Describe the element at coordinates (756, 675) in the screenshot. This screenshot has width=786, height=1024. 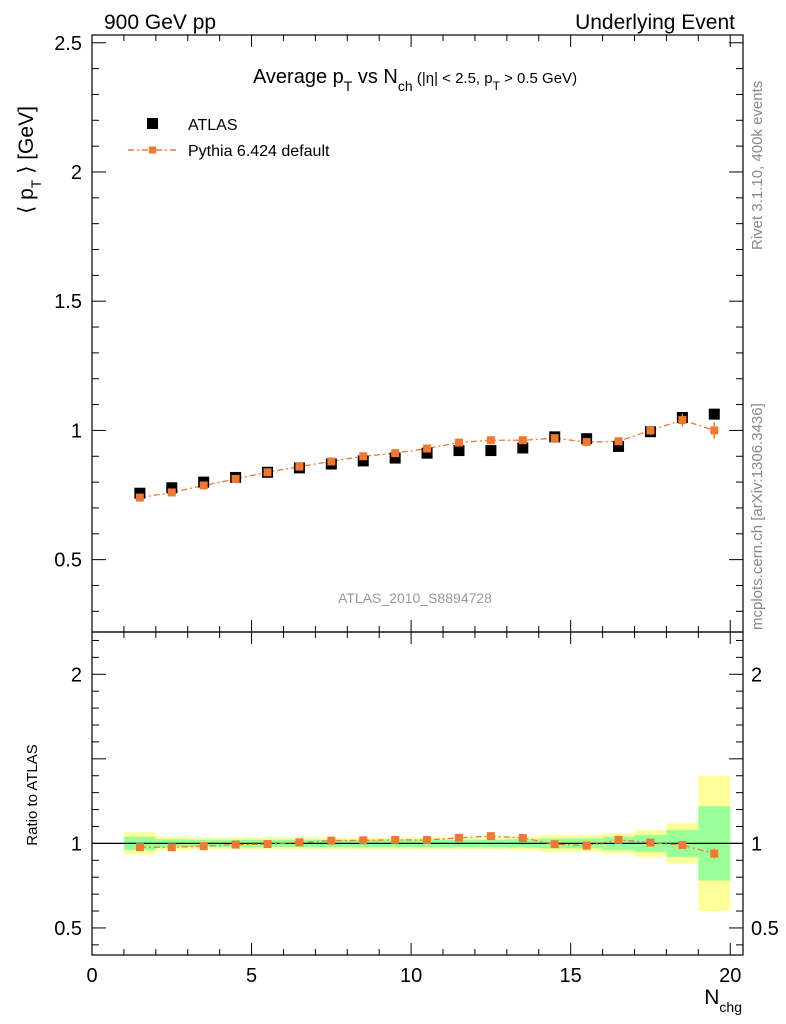
I see `y-tick-label-right: 2` at that location.